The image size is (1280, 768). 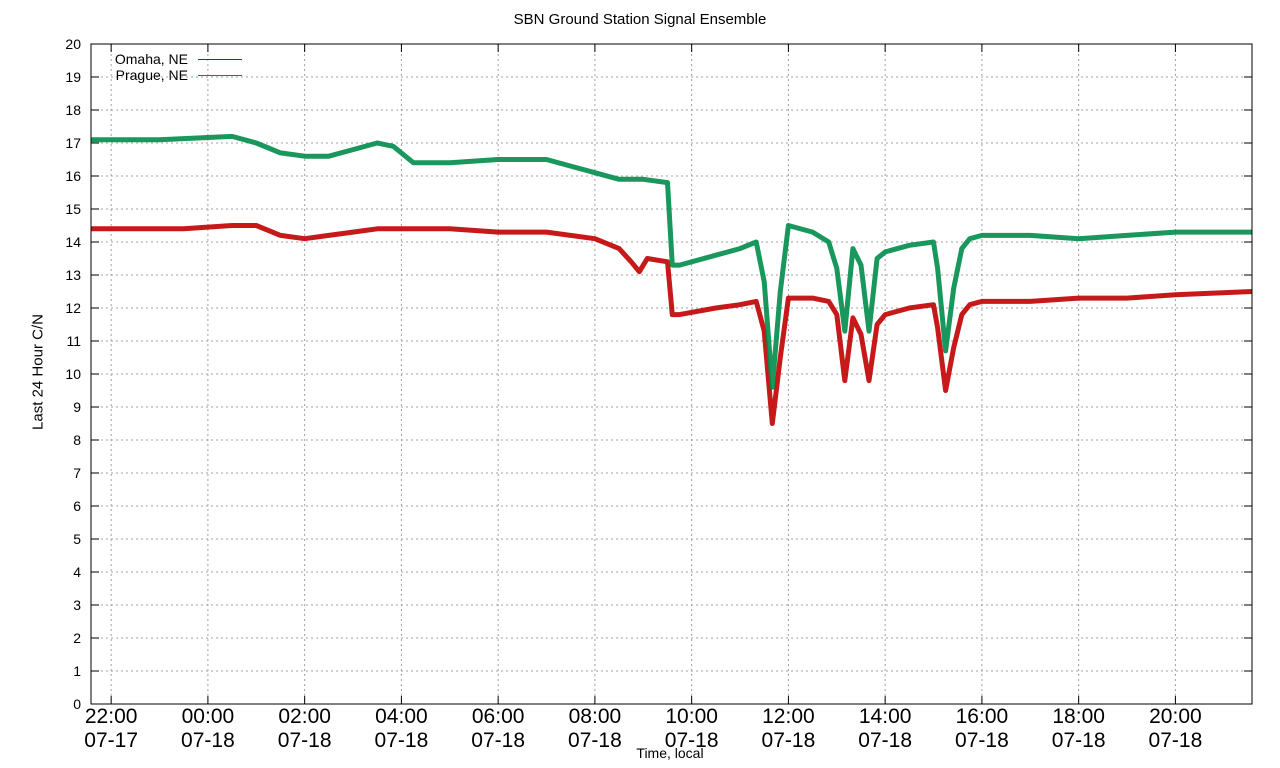 I want to click on y-tick-label: 0, so click(x=77, y=704).